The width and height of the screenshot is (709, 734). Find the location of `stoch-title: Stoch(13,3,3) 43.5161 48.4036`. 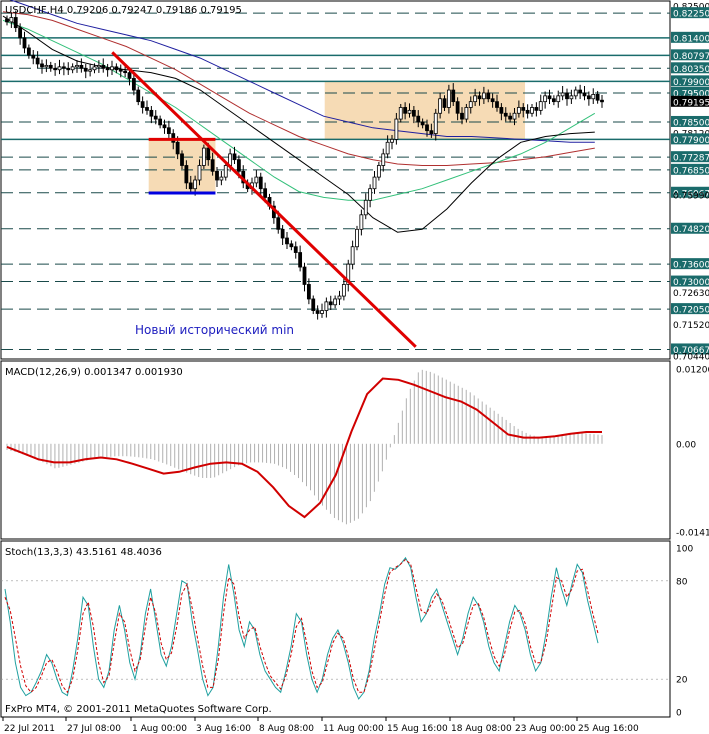

stoch-title: Stoch(13,3,3) 43.5161 48.4036 is located at coordinates (83, 552).